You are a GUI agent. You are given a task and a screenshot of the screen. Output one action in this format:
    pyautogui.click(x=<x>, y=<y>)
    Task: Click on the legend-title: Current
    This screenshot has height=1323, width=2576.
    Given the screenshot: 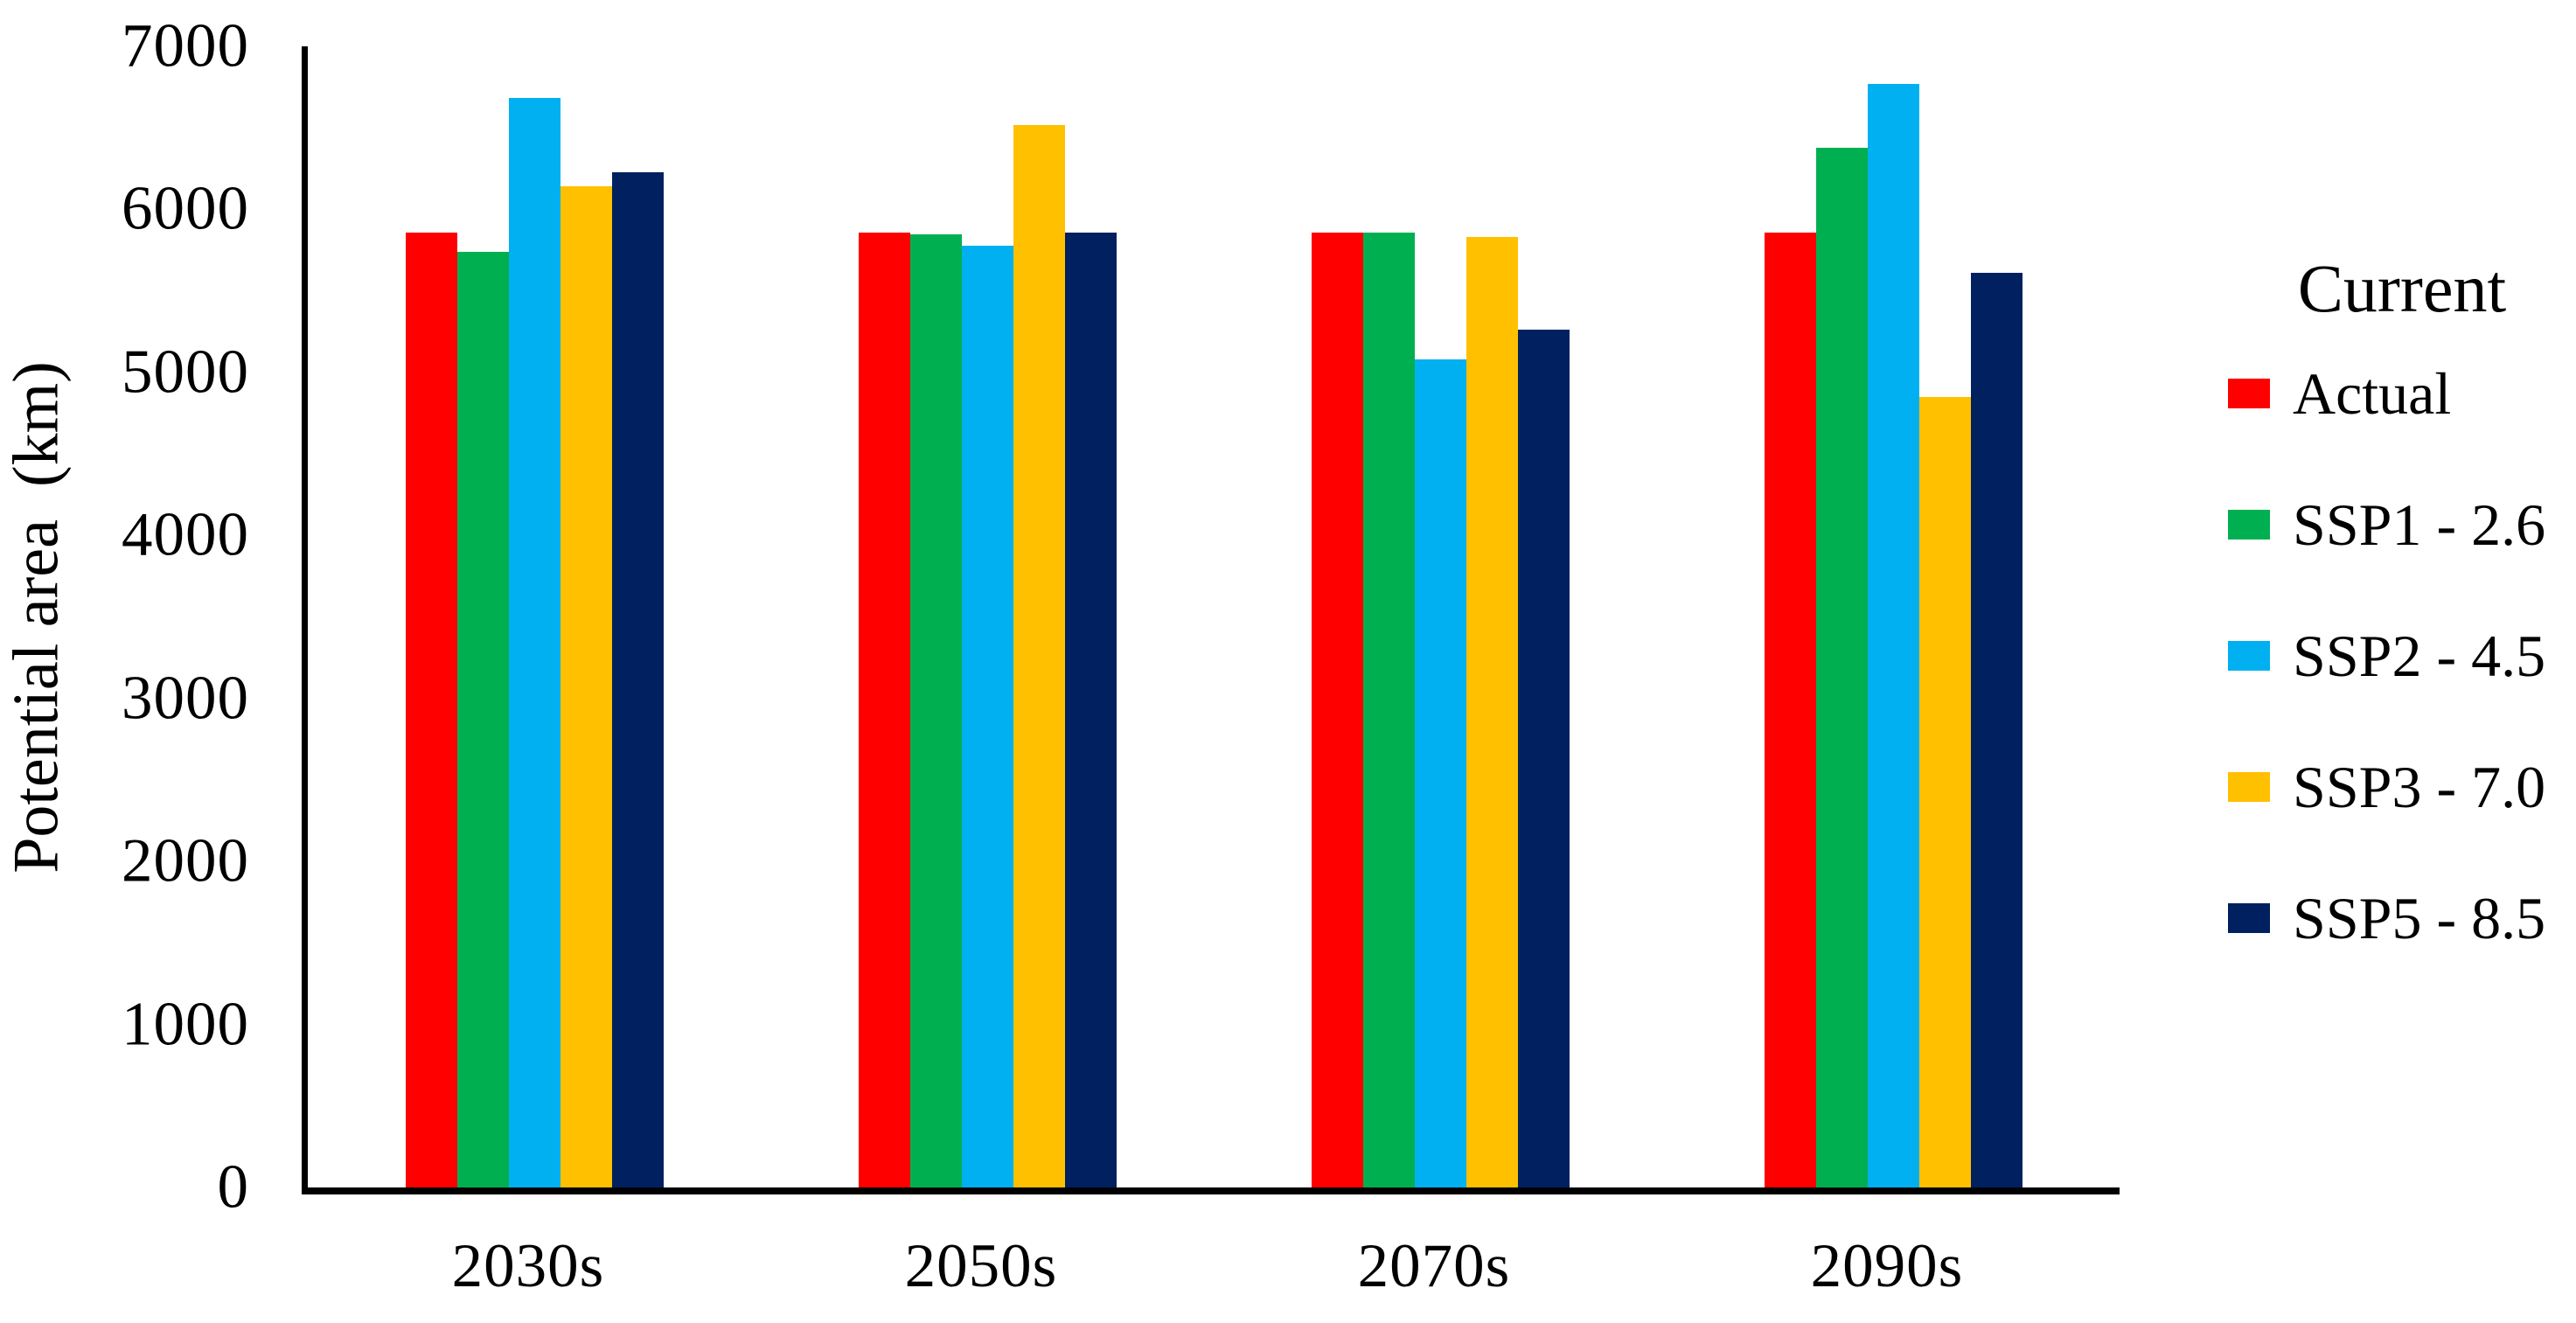 What is the action you would take?
    pyautogui.click(x=2402, y=288)
    